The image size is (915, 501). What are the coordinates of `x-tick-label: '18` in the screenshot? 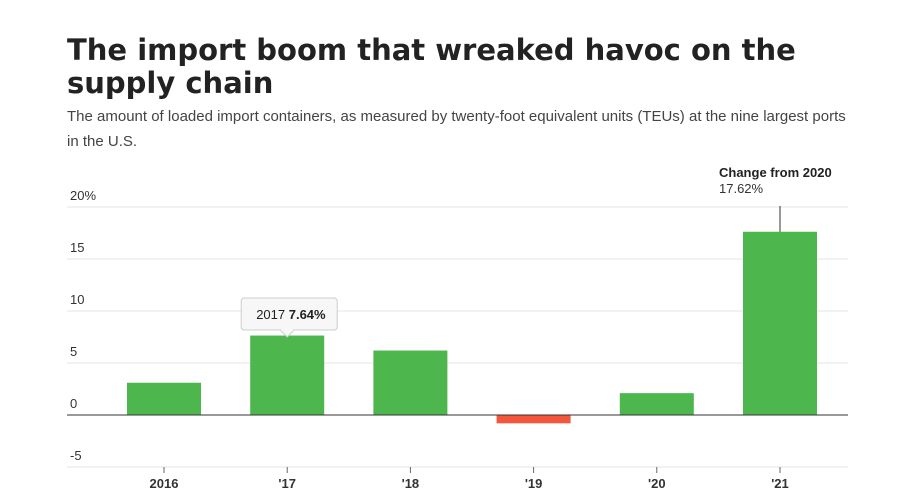 It's located at (411, 483).